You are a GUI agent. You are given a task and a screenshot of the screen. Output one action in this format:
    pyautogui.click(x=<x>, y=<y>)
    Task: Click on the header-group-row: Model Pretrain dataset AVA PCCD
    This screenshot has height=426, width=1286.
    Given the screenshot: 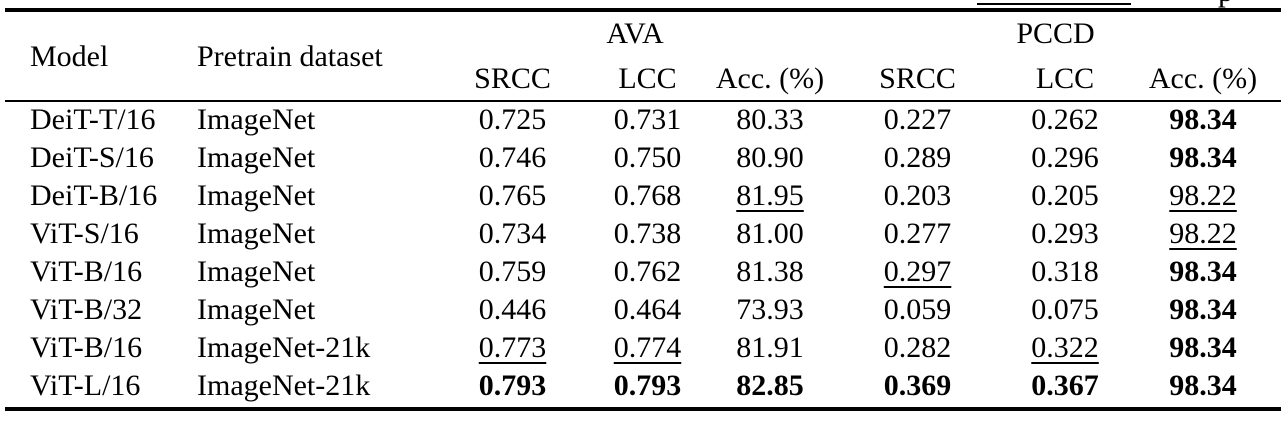 What is the action you would take?
    pyautogui.click(x=643, y=42)
    